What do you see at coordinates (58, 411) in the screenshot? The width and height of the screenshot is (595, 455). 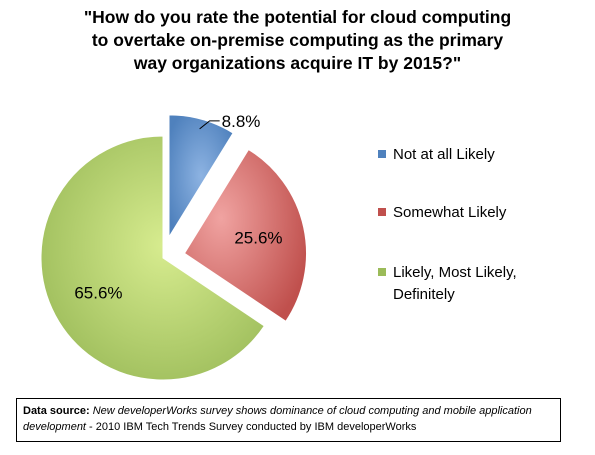 I see `source-prefix: Data source:` at bounding box center [58, 411].